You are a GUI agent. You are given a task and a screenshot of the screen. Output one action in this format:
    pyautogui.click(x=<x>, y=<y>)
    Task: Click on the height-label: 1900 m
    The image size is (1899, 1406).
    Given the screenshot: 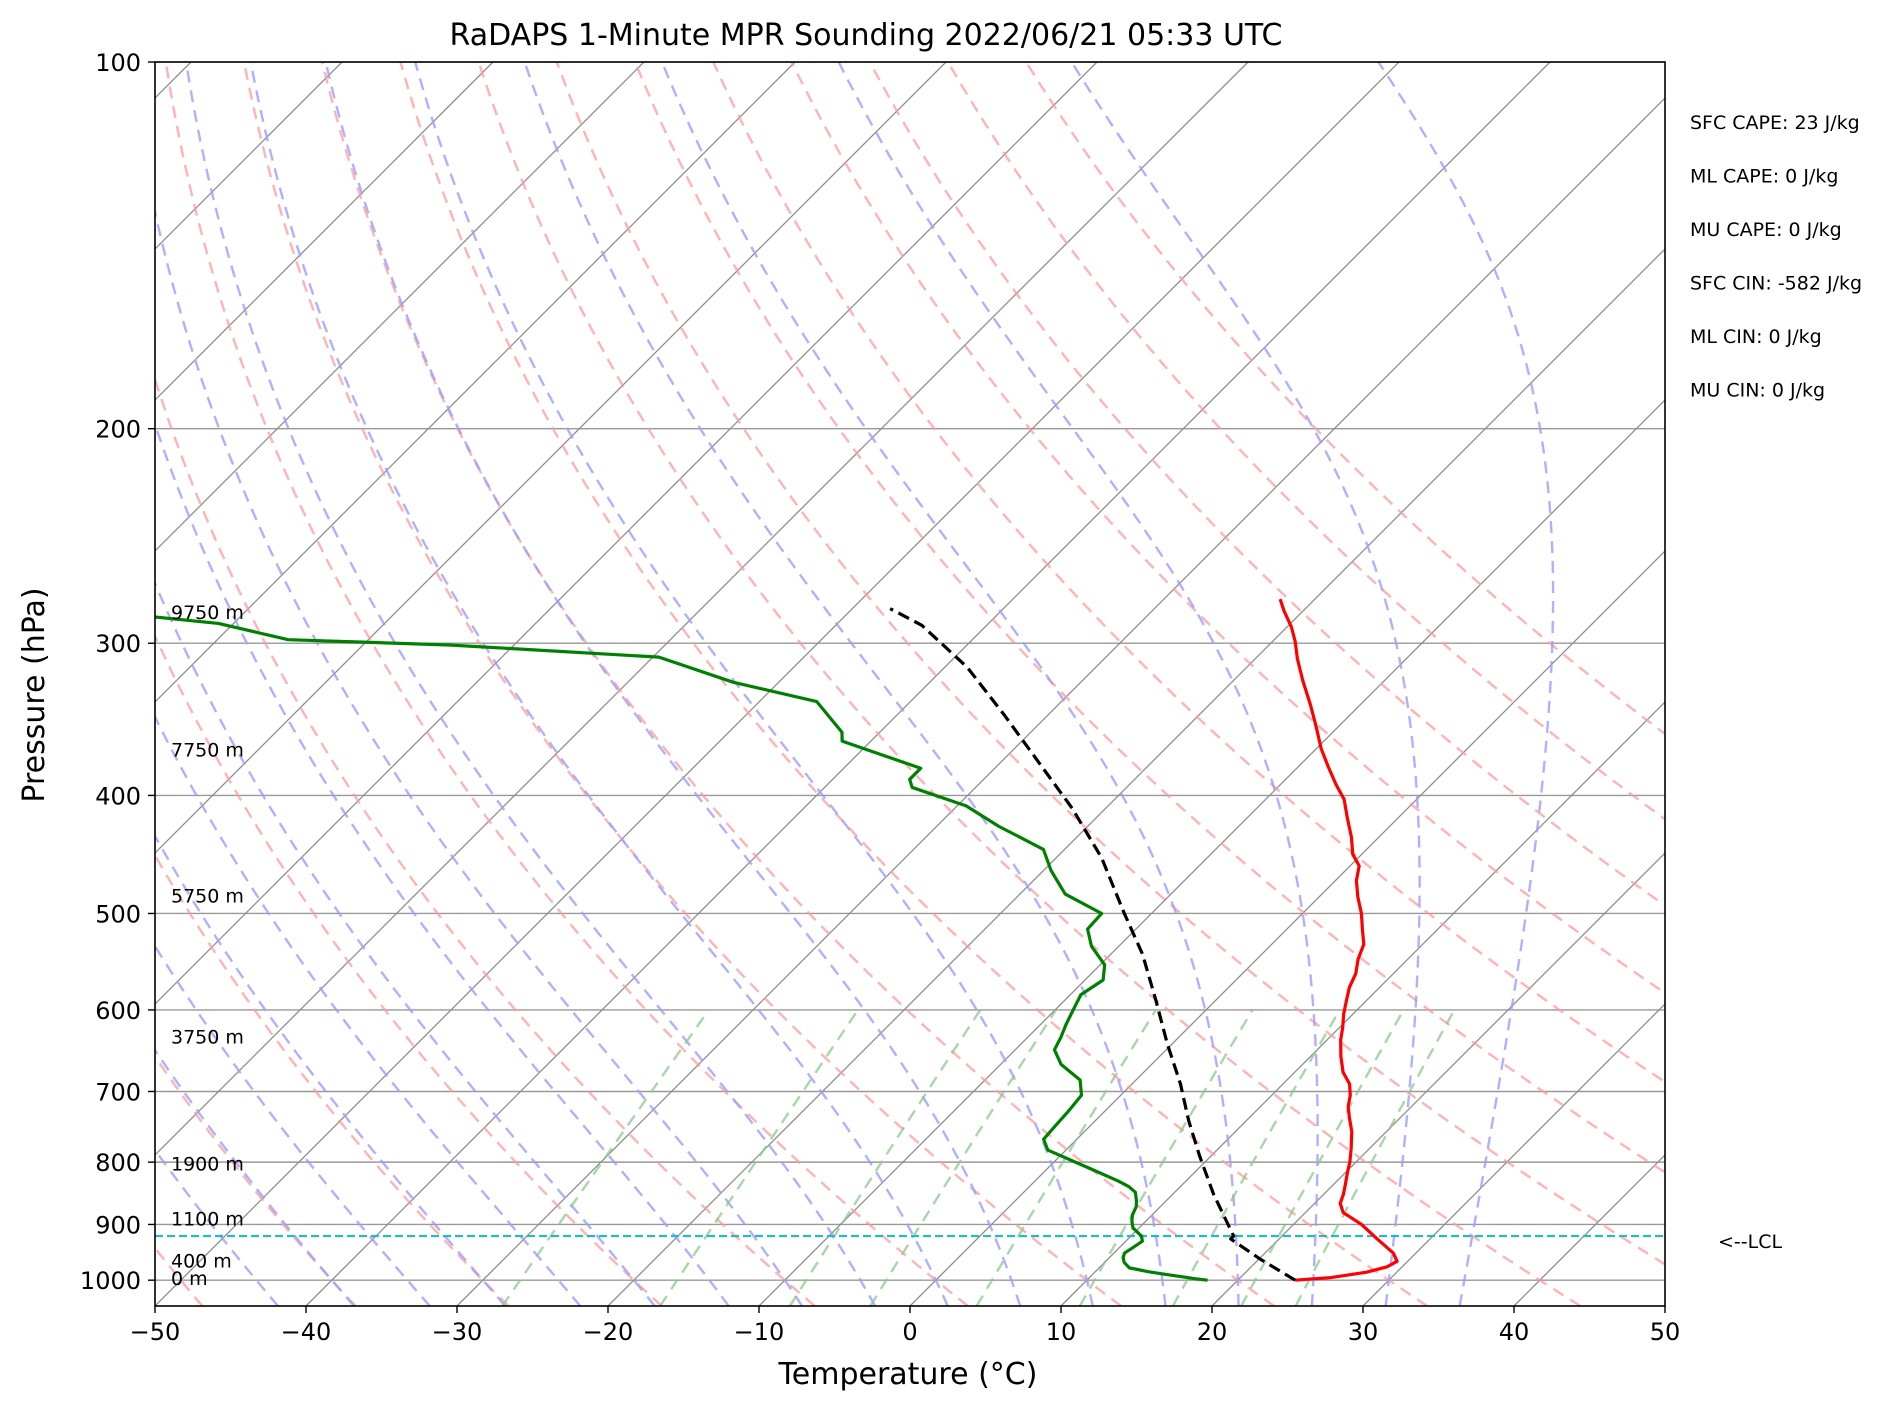 What is the action you would take?
    pyautogui.click(x=207, y=1164)
    